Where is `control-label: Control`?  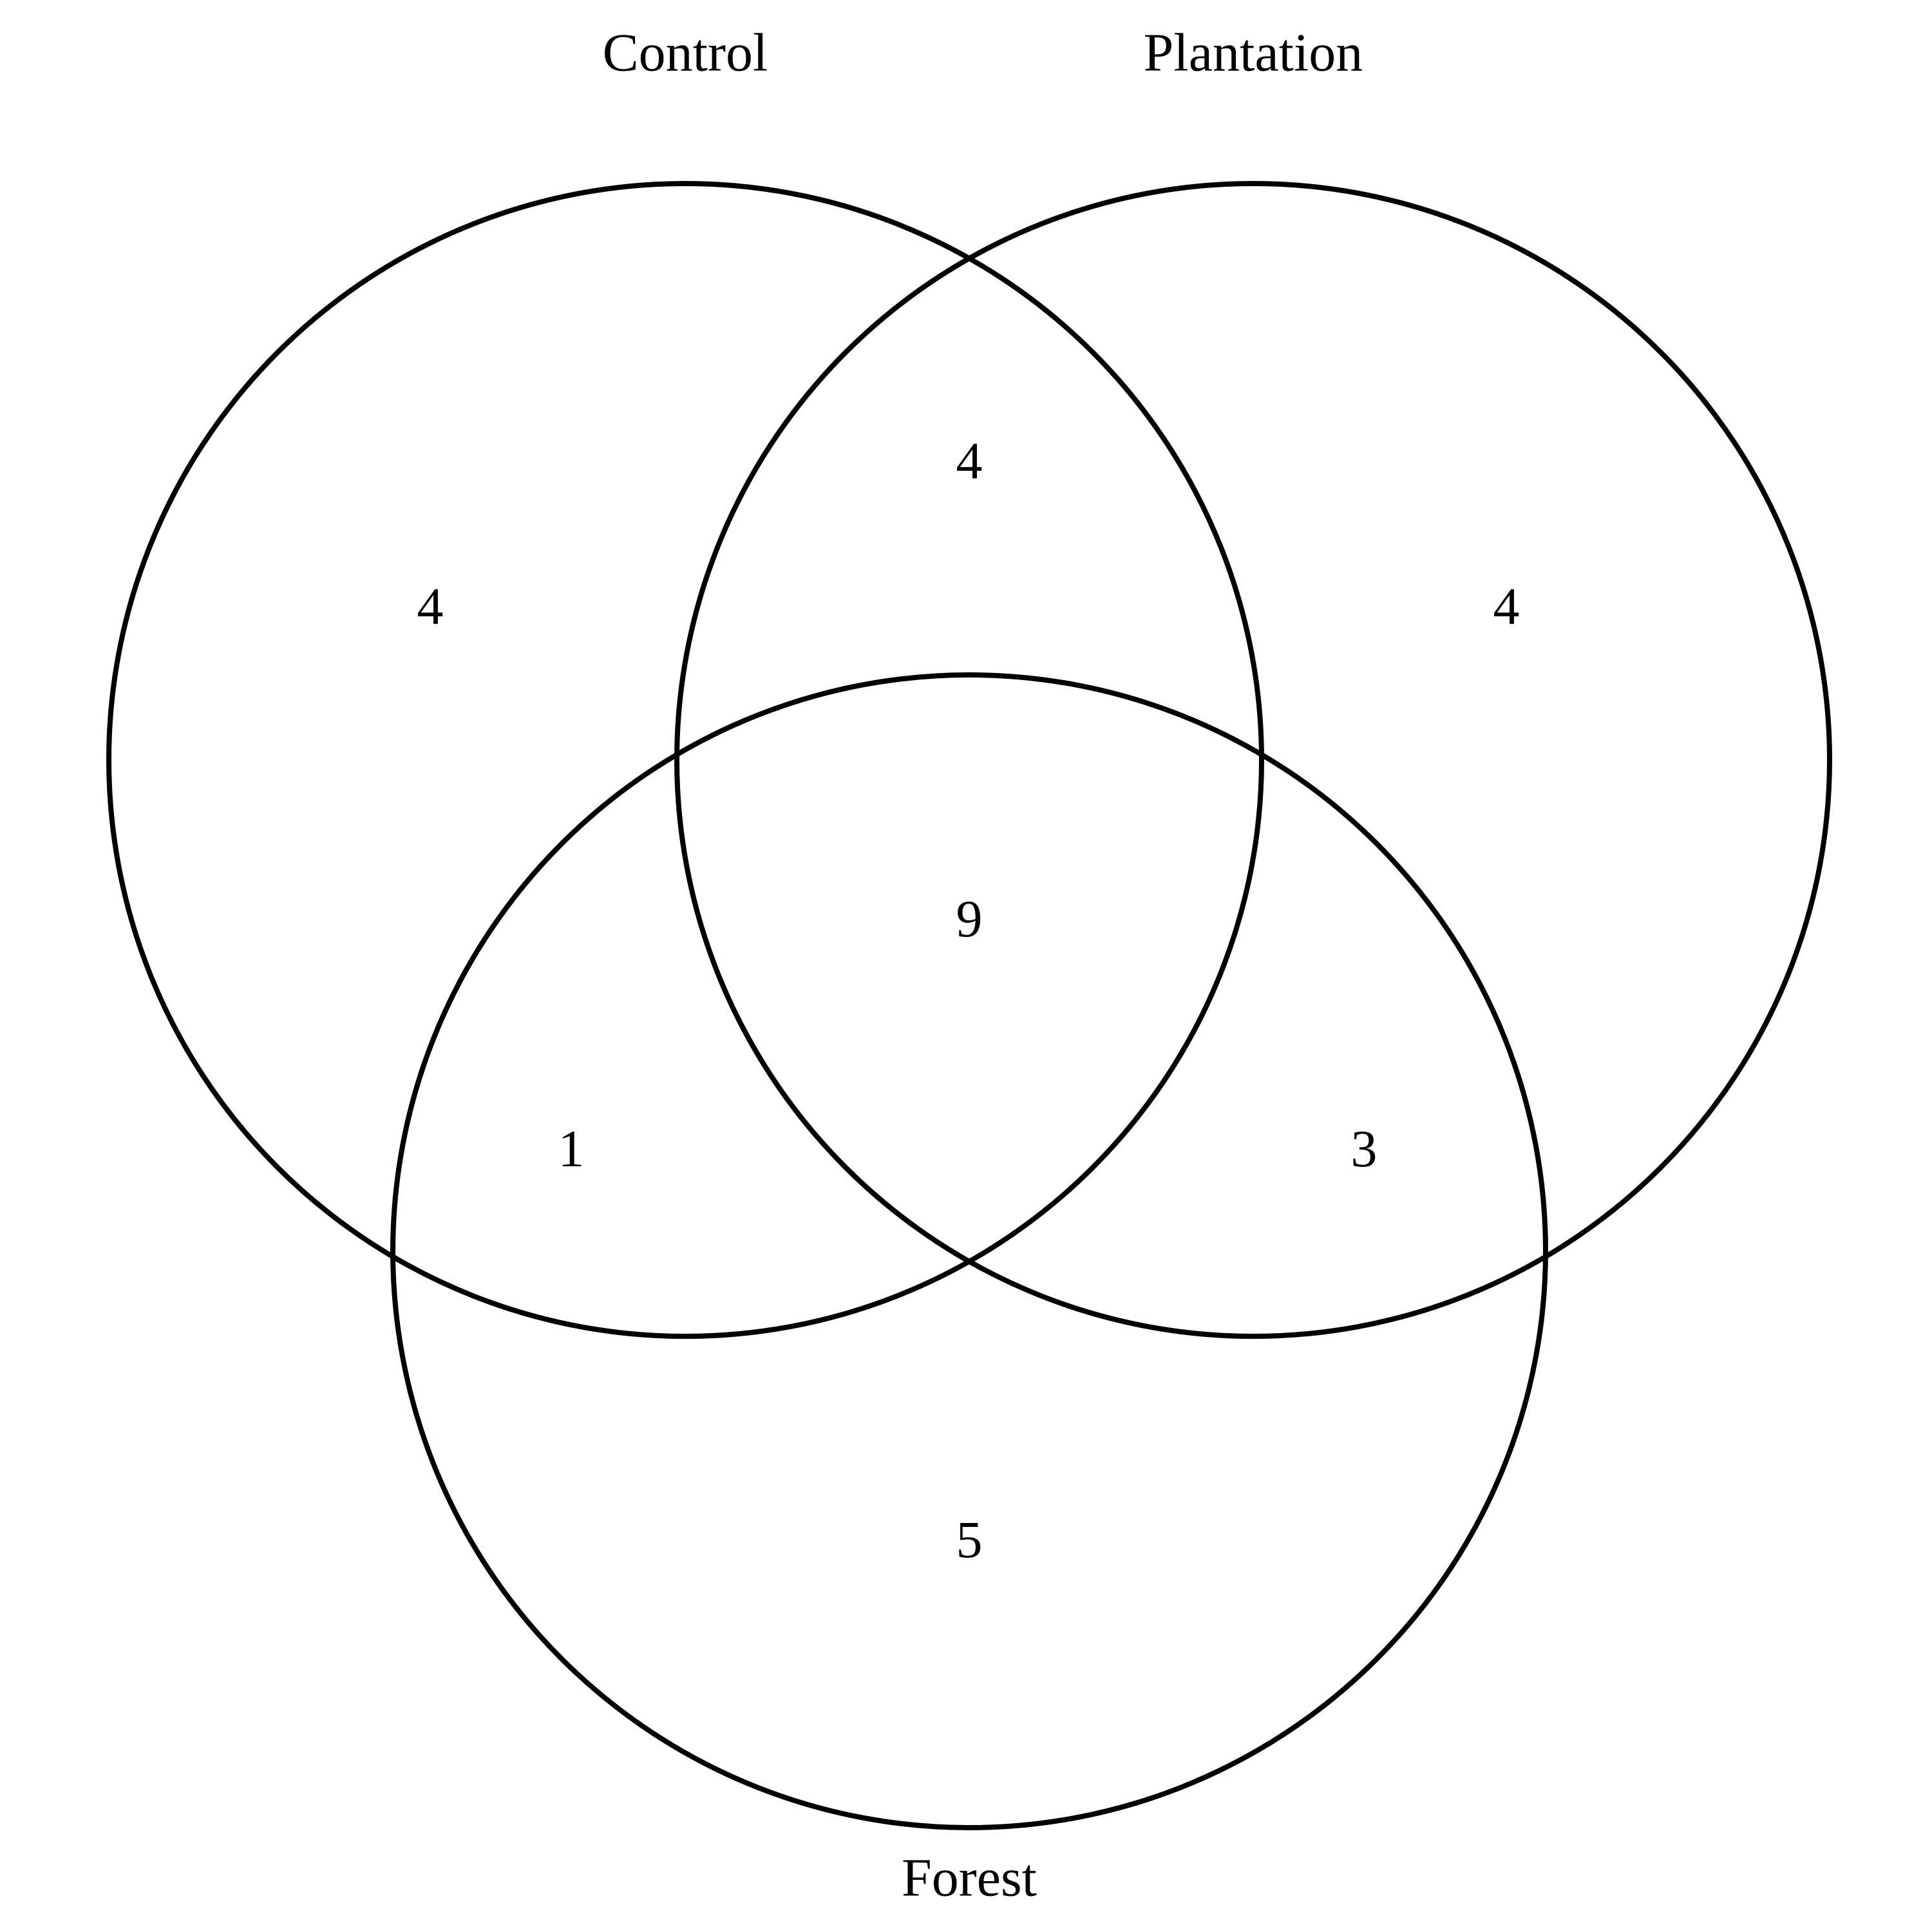 control-label: Control is located at coordinates (685, 52).